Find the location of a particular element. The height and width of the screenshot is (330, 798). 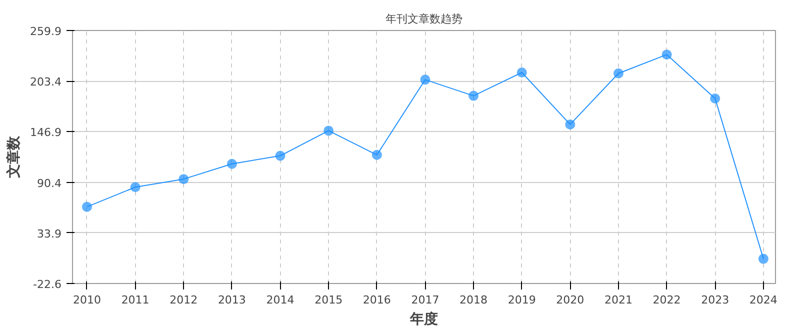

x-tick-label: 2024 is located at coordinates (763, 300).